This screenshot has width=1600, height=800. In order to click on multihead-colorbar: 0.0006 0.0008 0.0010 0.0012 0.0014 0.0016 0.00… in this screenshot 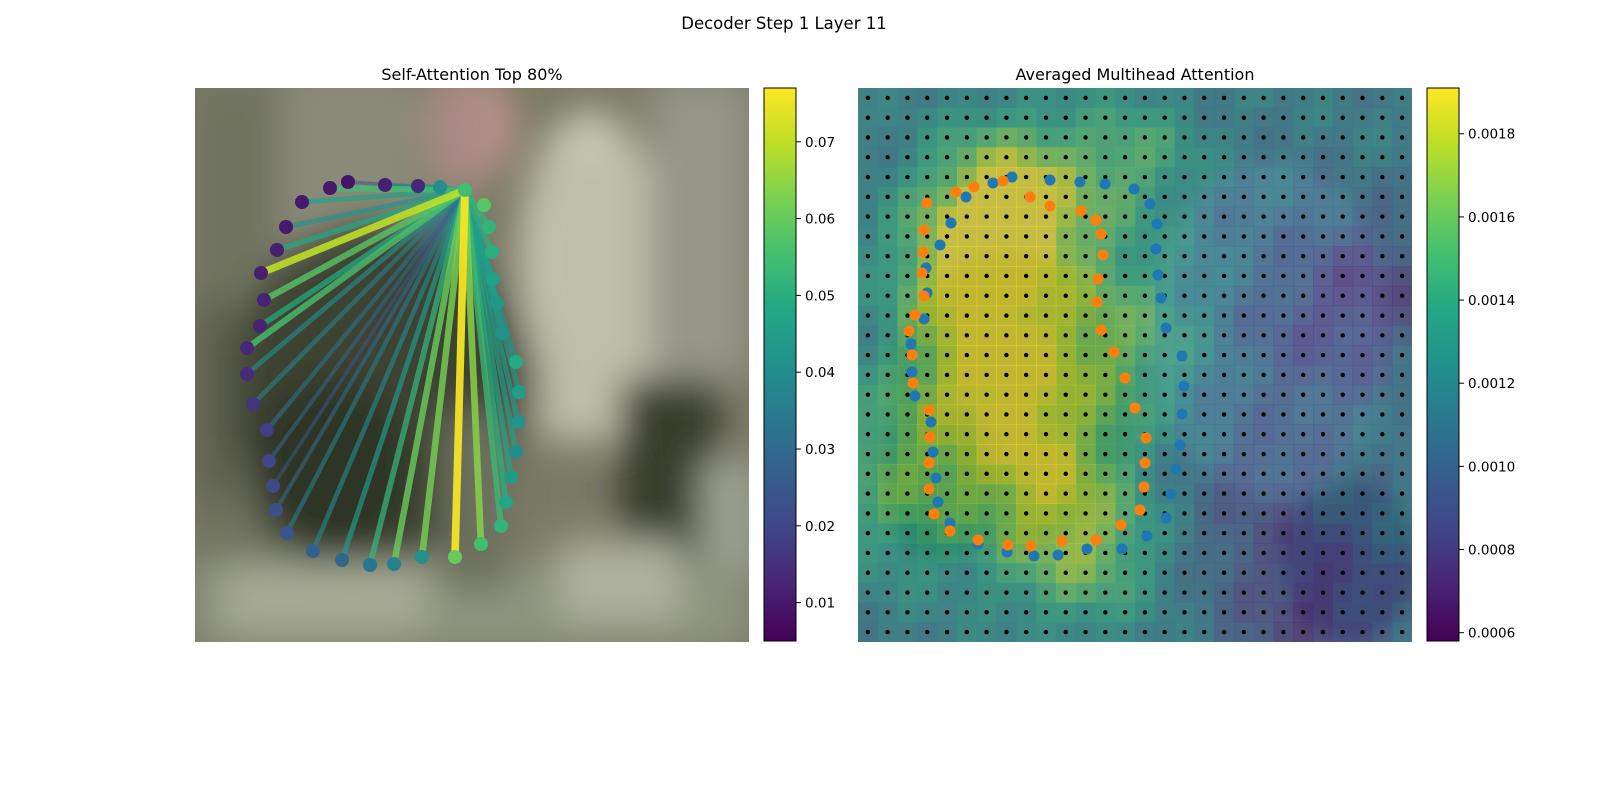, I will do `click(1470, 364)`.